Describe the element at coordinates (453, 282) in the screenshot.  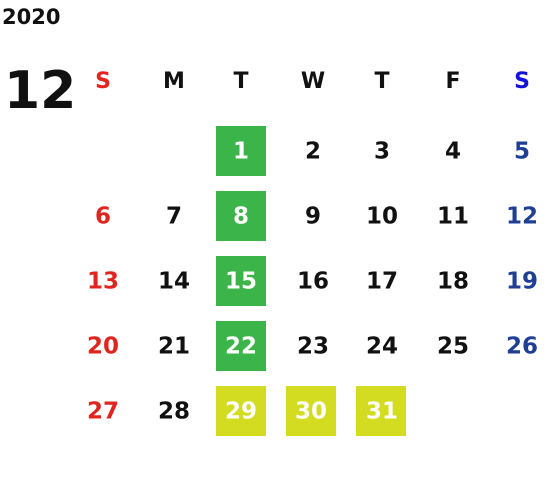
I see `day-number: 18` at that location.